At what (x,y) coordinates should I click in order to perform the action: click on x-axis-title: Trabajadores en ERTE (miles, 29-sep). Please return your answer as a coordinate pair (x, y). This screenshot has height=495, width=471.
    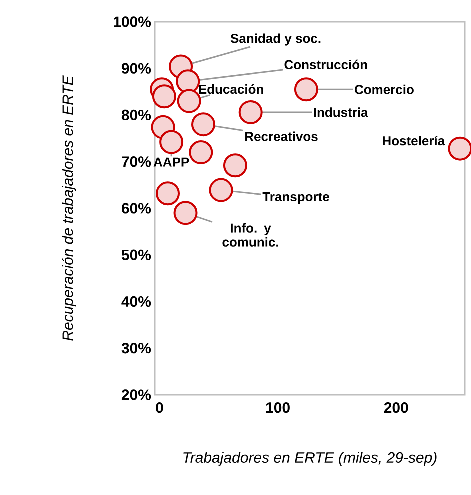
    Looking at the image, I should click on (310, 459).